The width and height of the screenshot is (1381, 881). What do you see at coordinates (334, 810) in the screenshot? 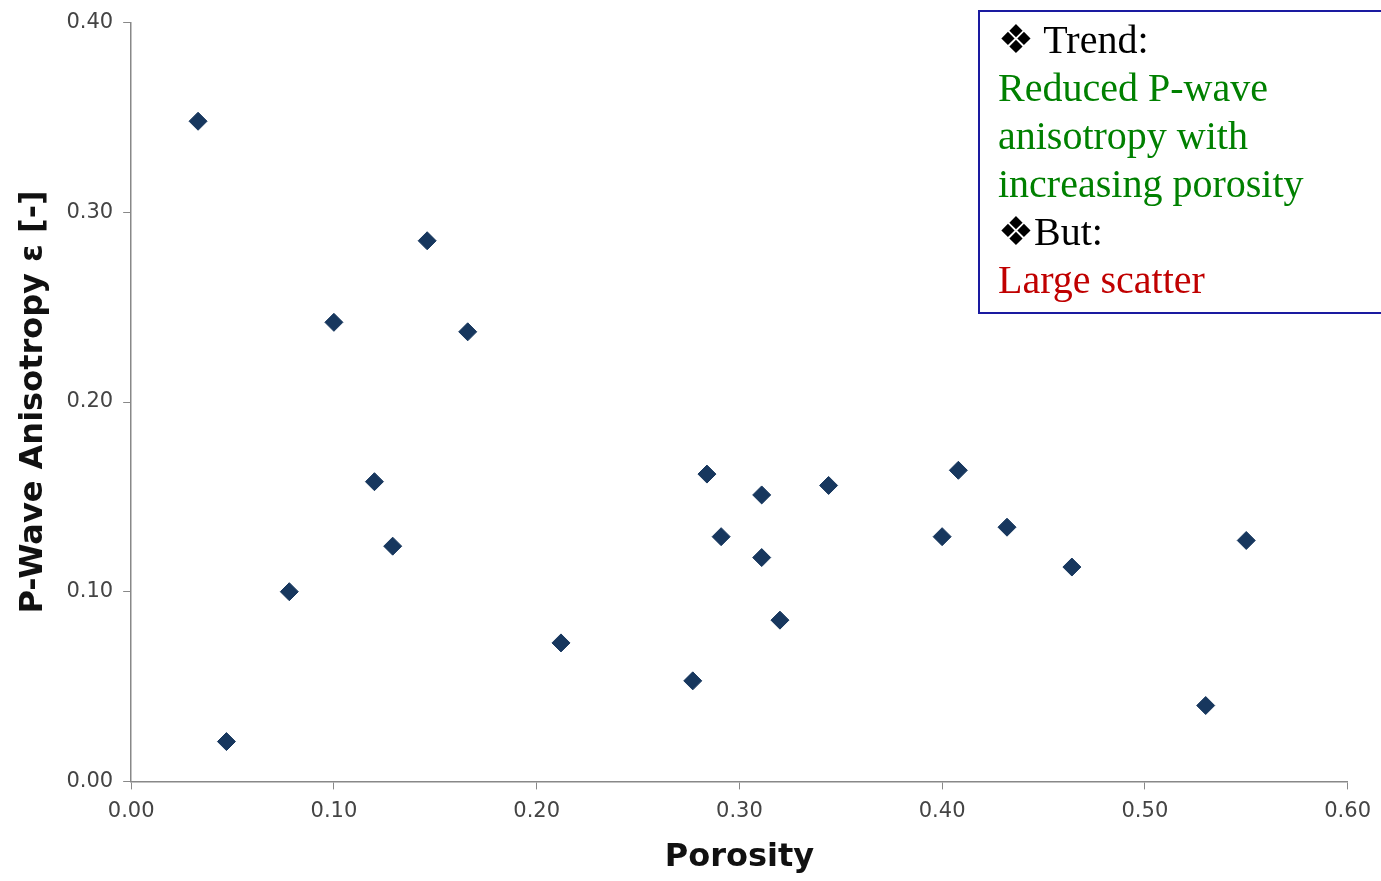
I see `x-tick-label: 0.10` at bounding box center [334, 810].